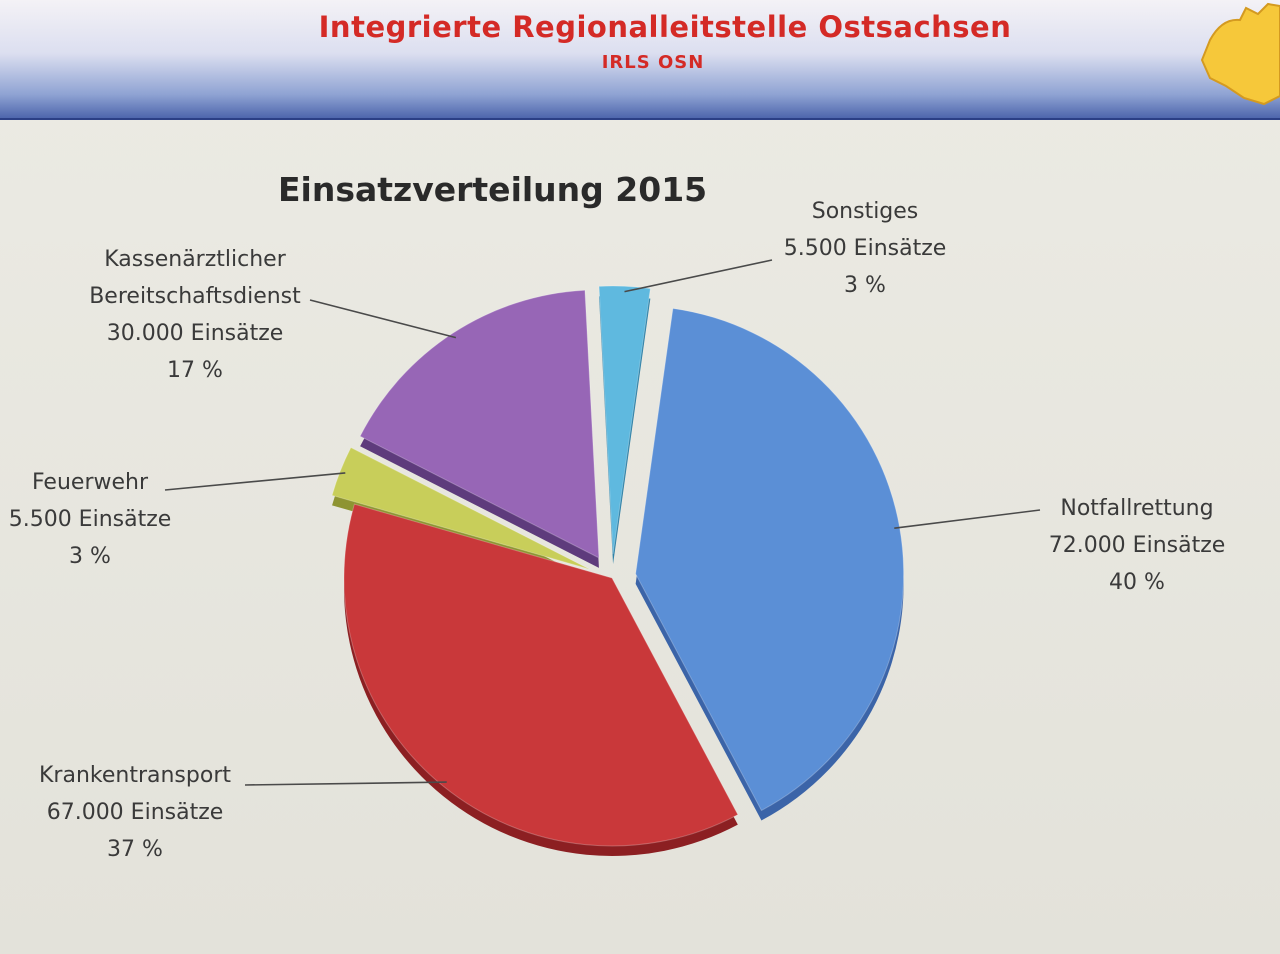 This screenshot has width=1280, height=954. Describe the element at coordinates (698, 276) in the screenshot. I see `leader-line-sonstiges` at that location.